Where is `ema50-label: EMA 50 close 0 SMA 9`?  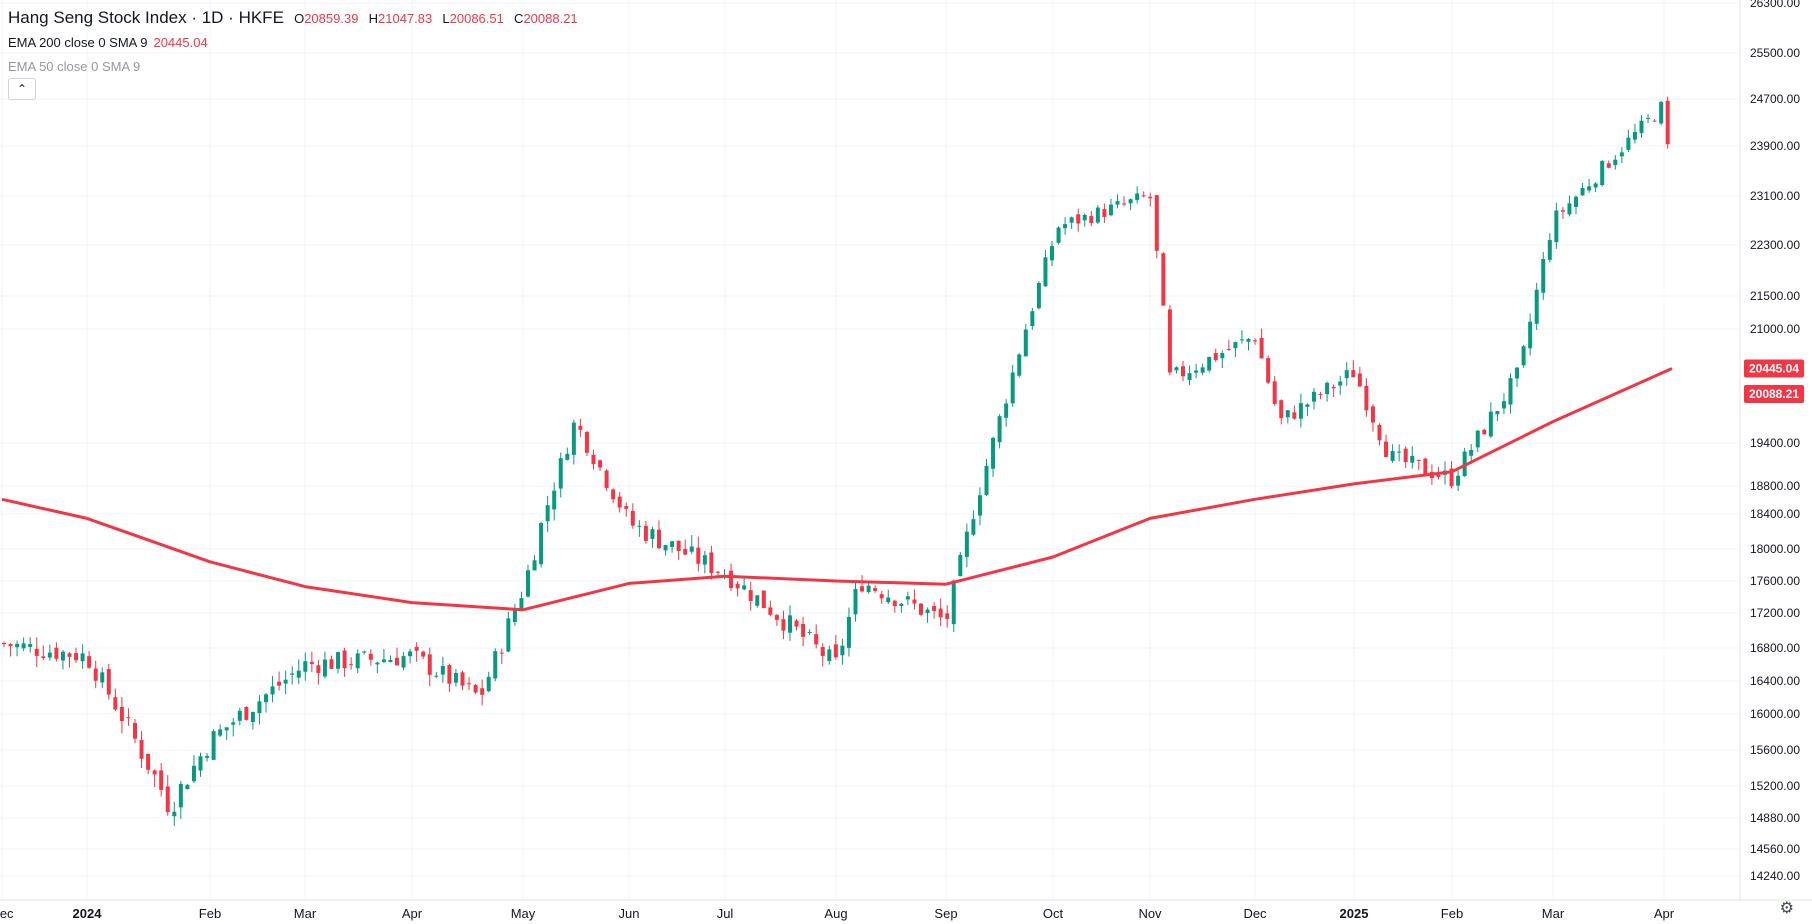 ema50-label: EMA 50 close 0 SMA 9 is located at coordinates (74, 66).